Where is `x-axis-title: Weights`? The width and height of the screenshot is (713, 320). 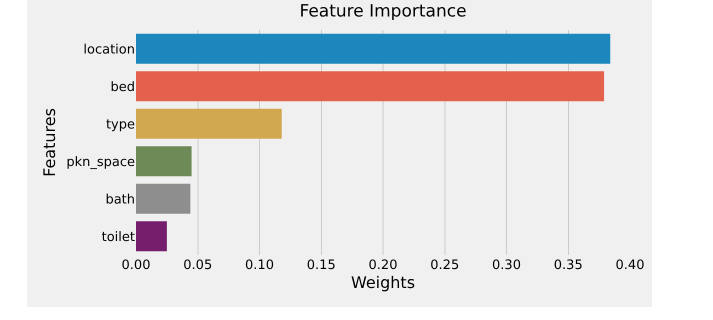
x-axis-title: Weights is located at coordinates (383, 282).